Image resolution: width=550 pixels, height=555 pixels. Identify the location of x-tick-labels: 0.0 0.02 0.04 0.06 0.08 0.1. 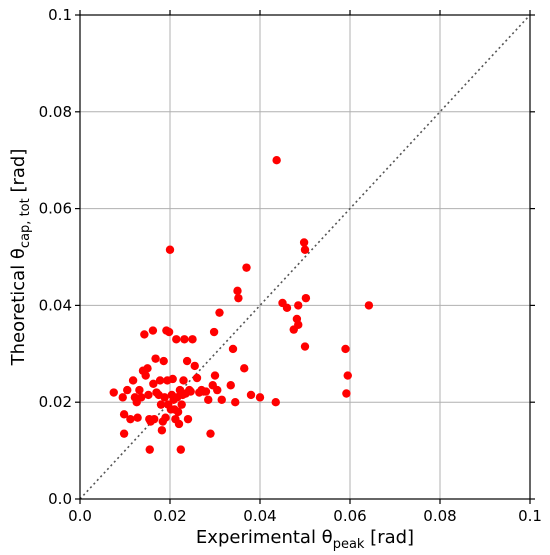
(305, 516).